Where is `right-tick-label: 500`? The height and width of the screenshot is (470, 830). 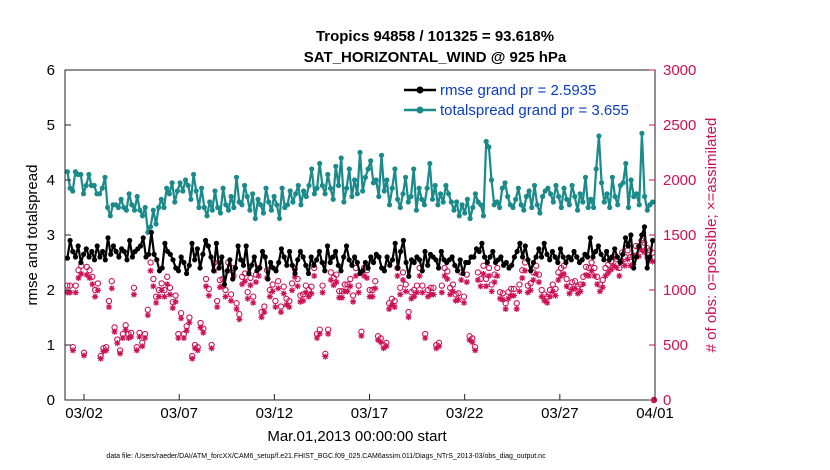
right-tick-label: 500 is located at coordinates (675, 345).